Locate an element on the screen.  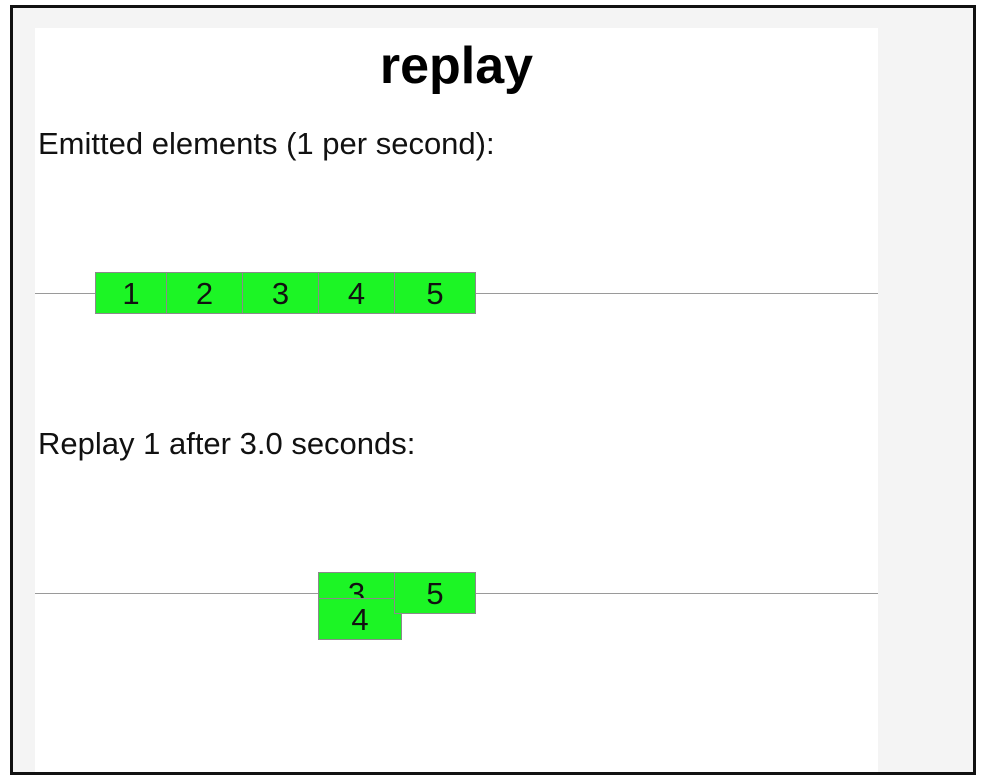
diagram-title: replay is located at coordinates (456, 66).